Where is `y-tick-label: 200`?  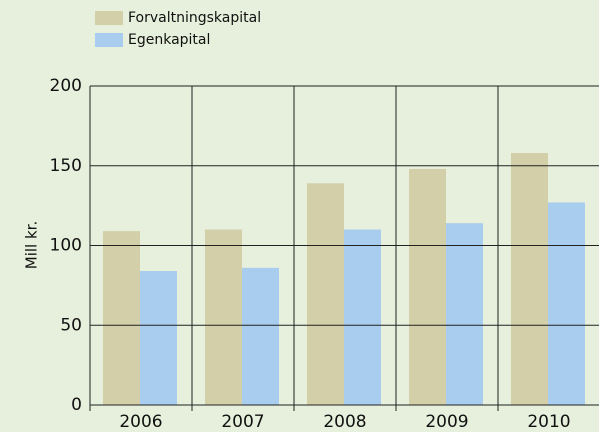
y-tick-label: 200 is located at coordinates (66, 86).